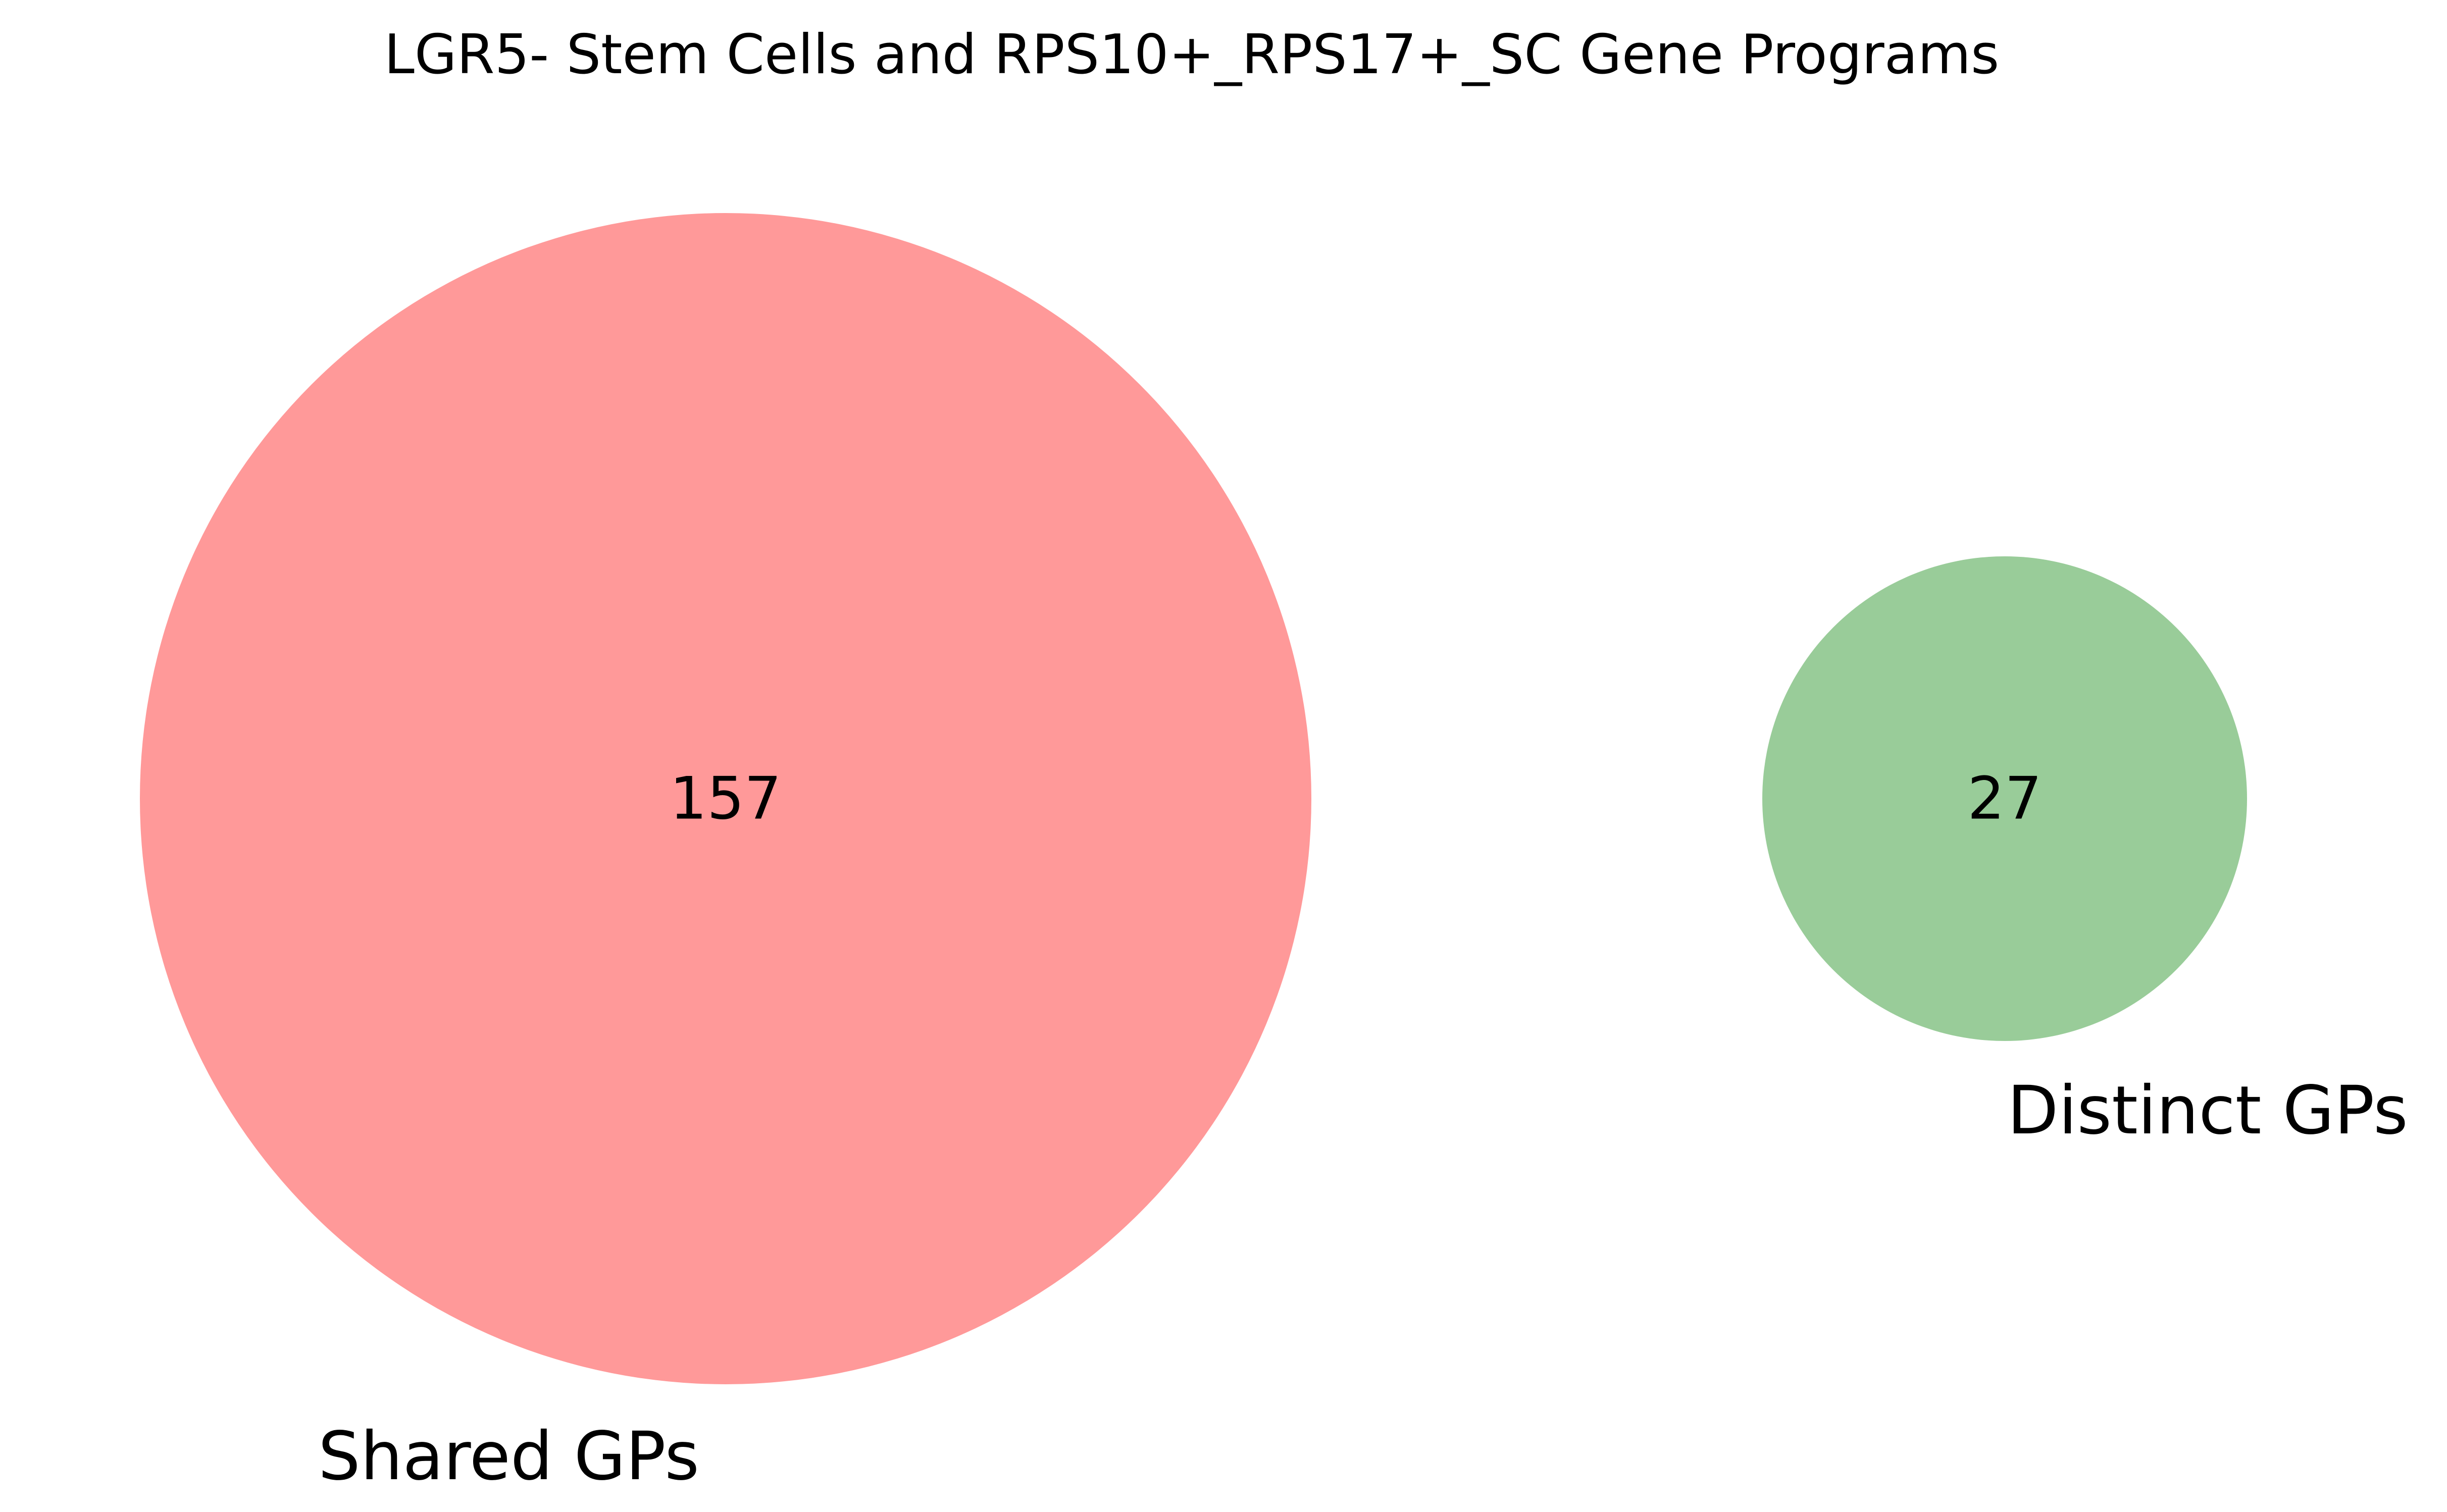 The height and width of the screenshot is (1512, 2447). I want to click on distinct-gps-circle, so click(2004, 799).